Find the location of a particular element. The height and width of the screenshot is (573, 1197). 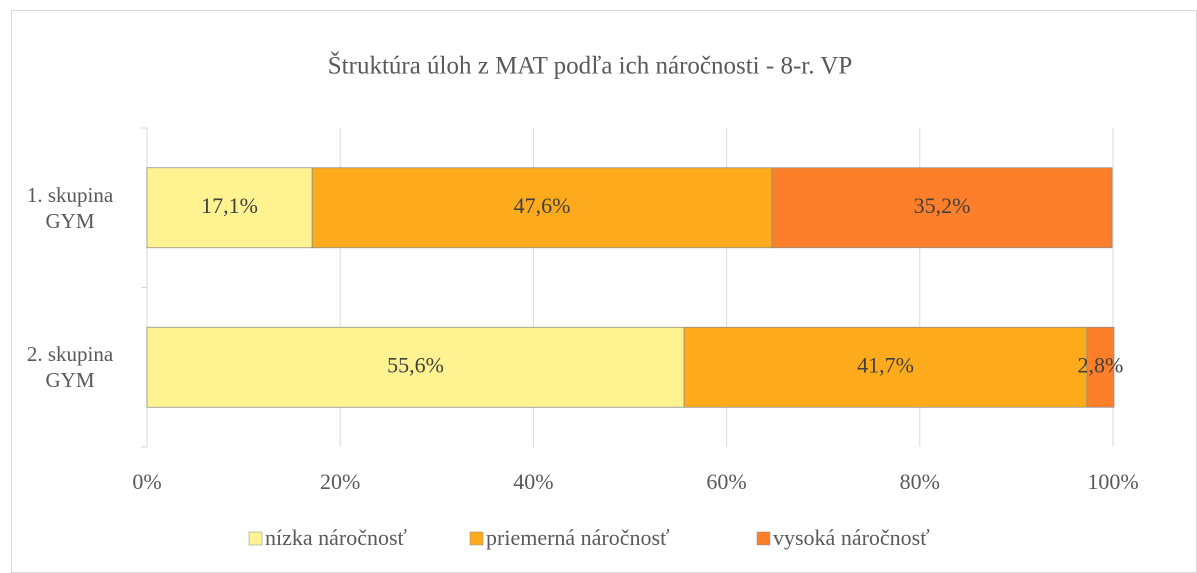

data-label: 35,2% is located at coordinates (942, 205).